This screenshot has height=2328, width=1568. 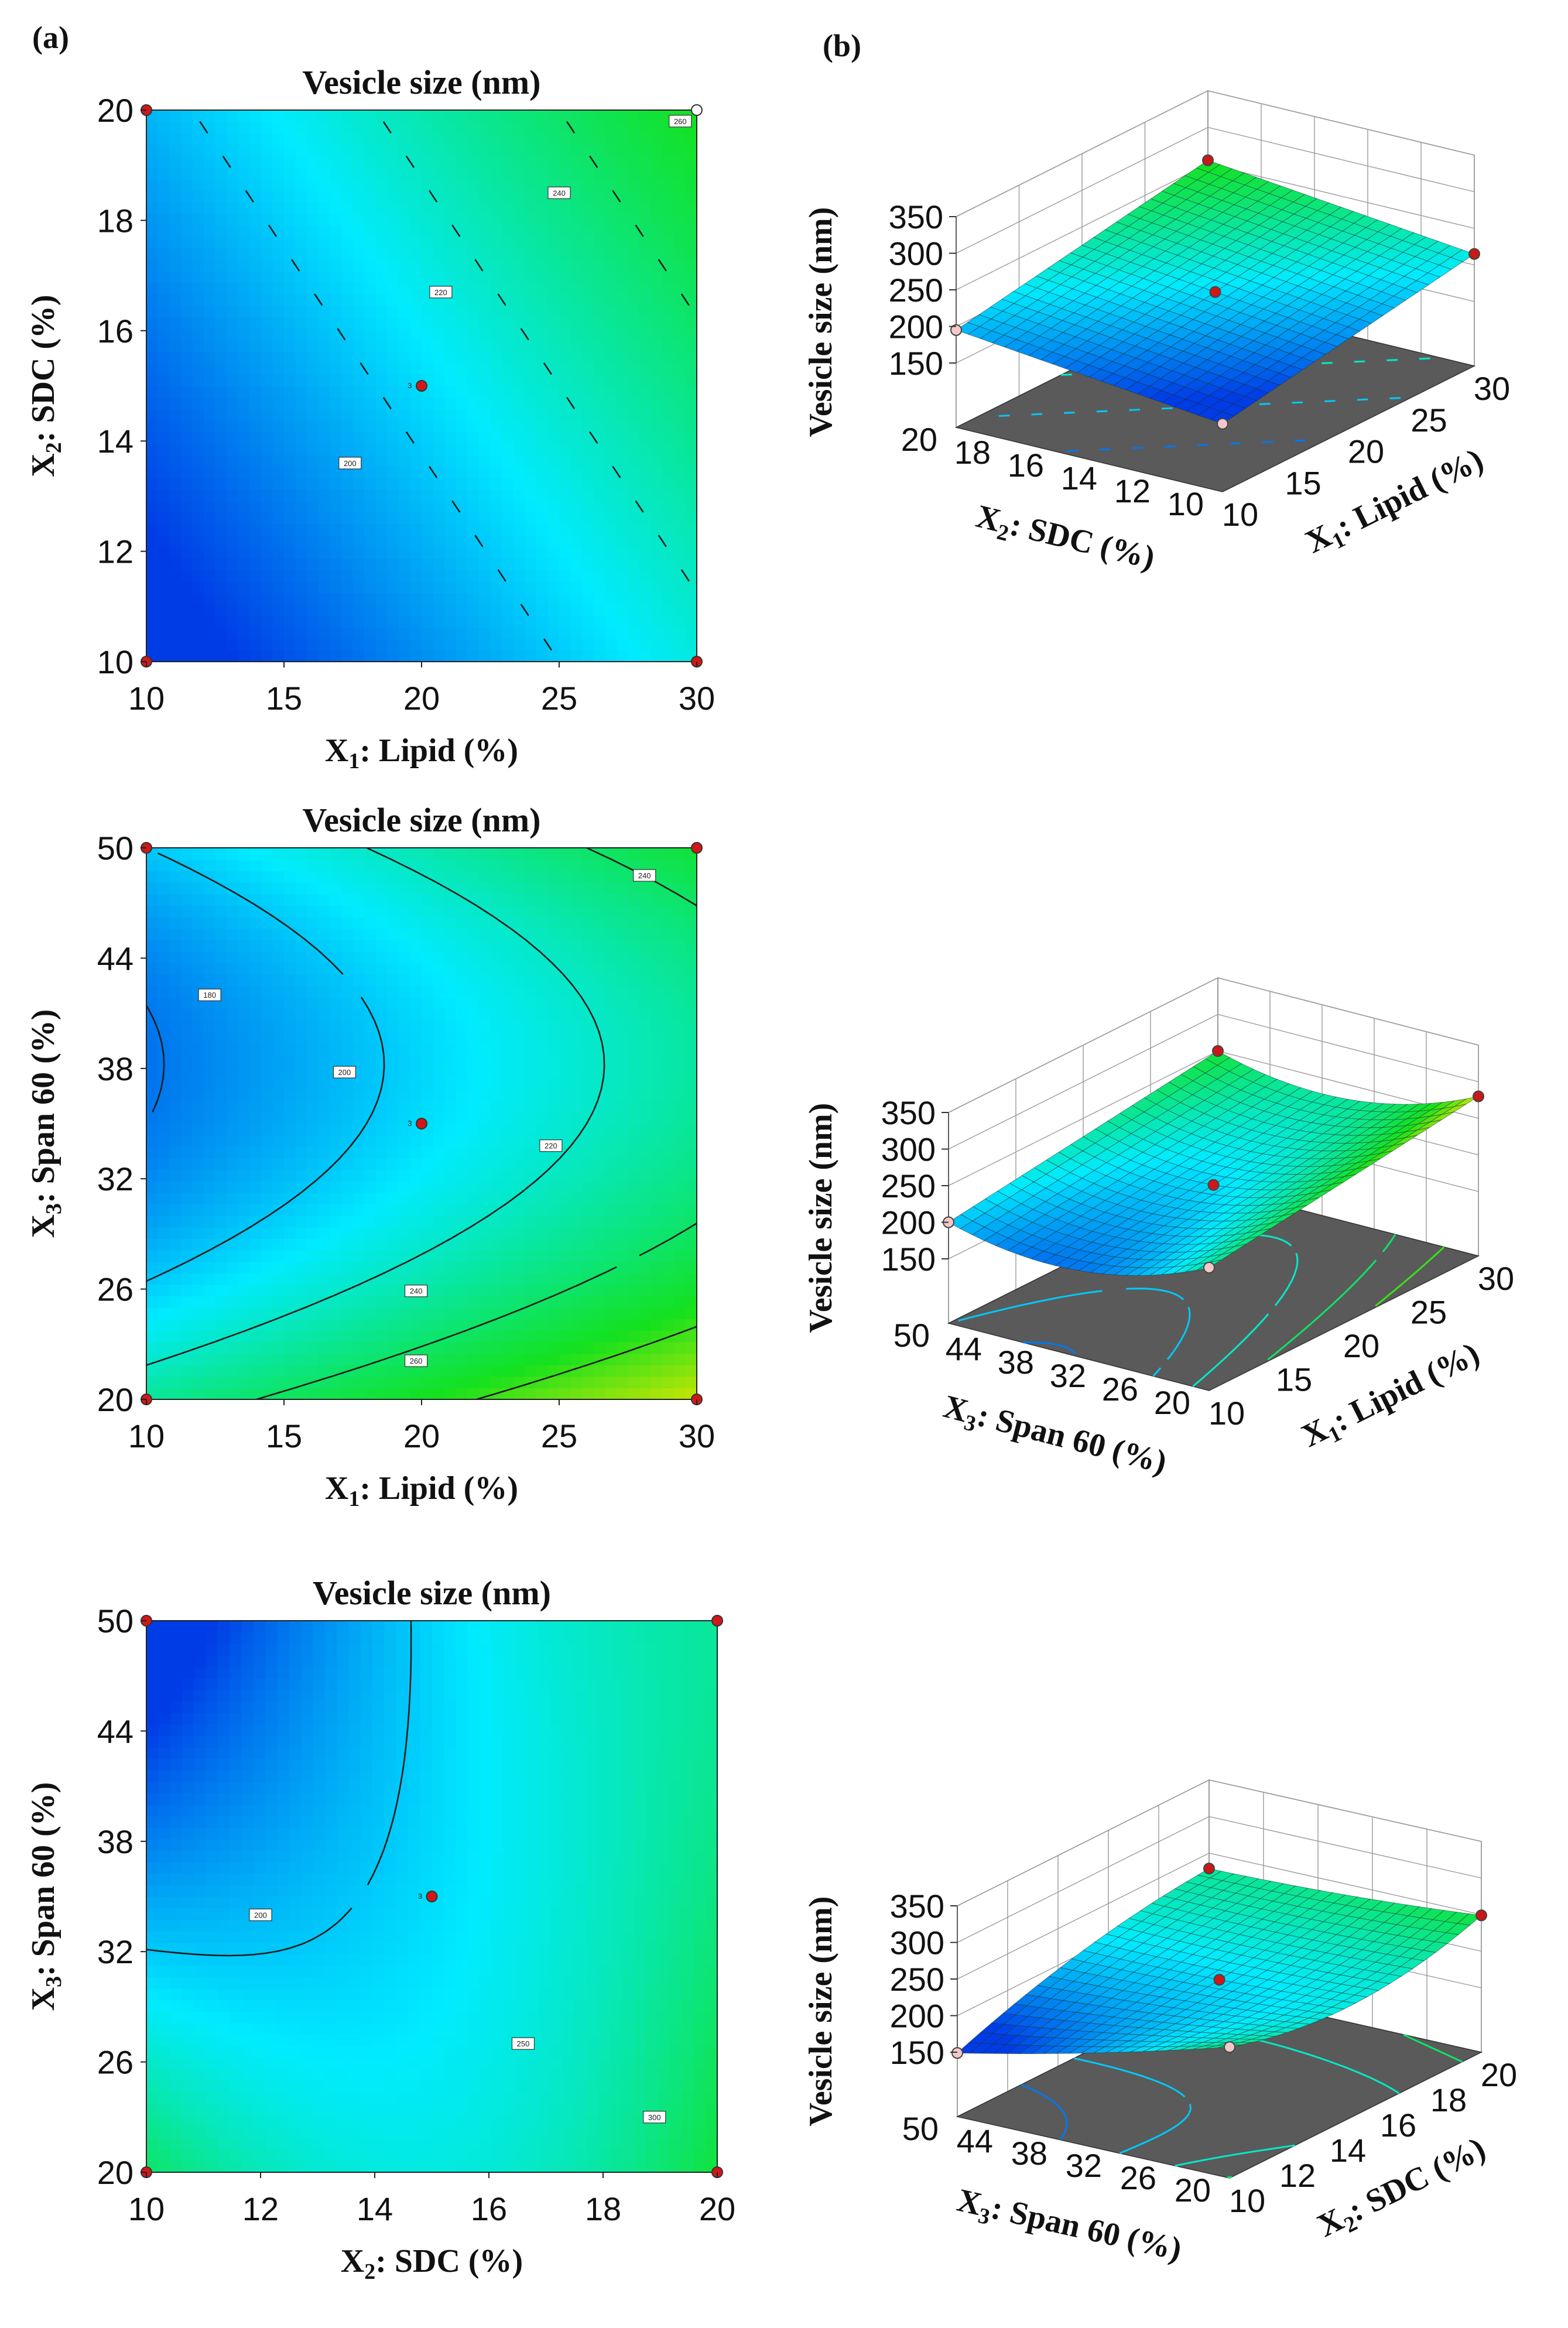 What do you see at coordinates (354, 761) in the screenshot?
I see `x-axis-label-sub: 1` at bounding box center [354, 761].